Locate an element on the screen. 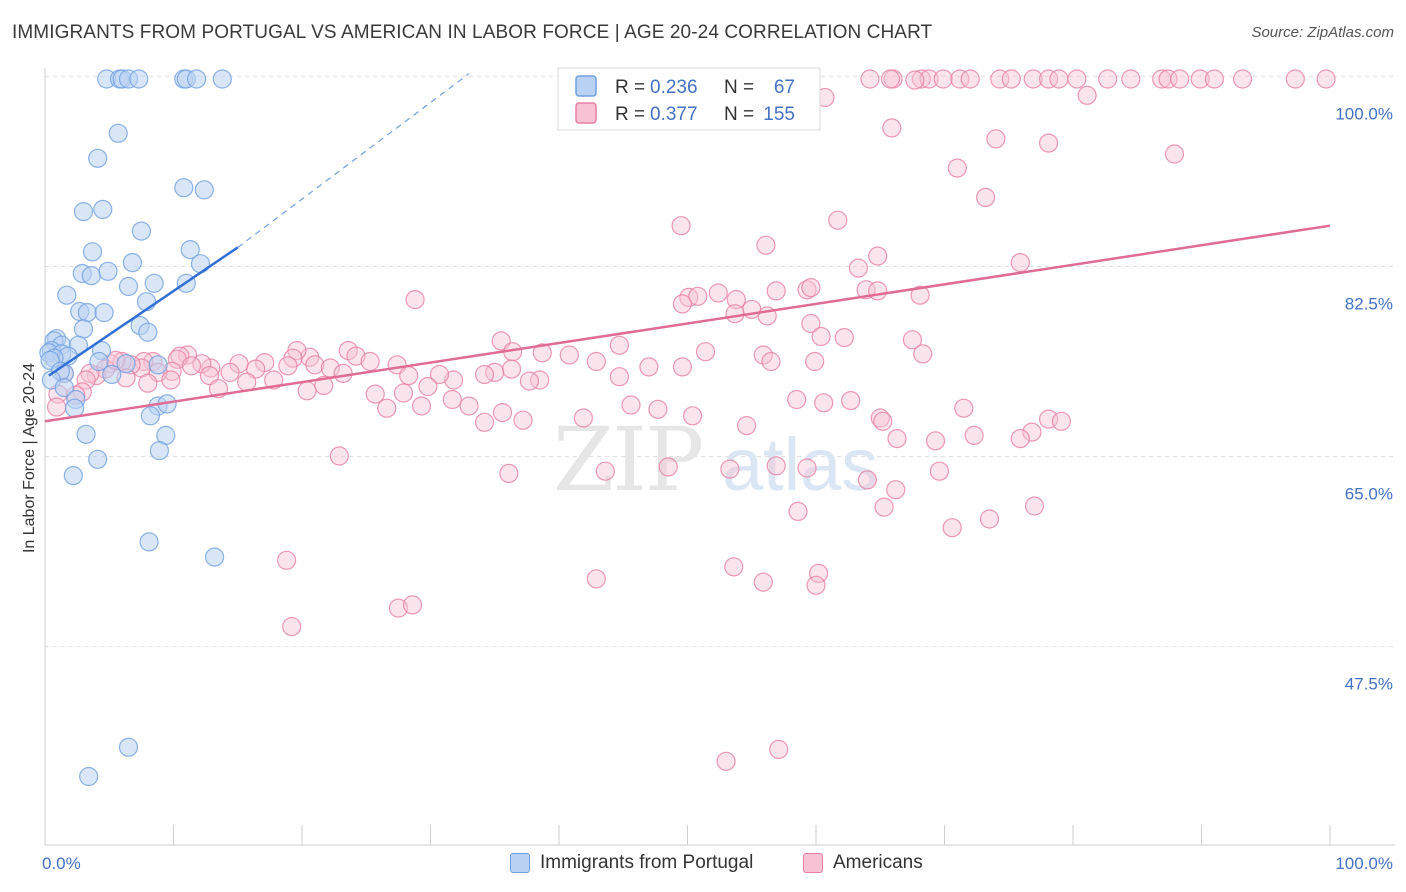 This screenshot has height=892, width=1406. legend-label-americans: Americans is located at coordinates (878, 862).